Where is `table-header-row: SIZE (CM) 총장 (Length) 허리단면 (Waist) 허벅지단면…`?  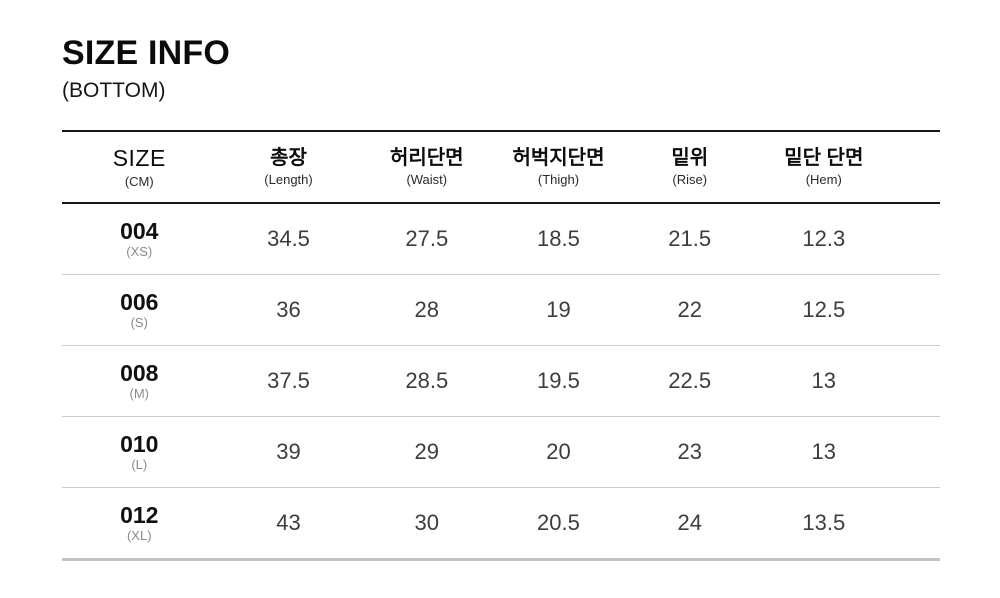 table-header-row: SIZE (CM) 총장 (Length) 허리단면 (Waist) 허벅지단면… is located at coordinates (501, 167).